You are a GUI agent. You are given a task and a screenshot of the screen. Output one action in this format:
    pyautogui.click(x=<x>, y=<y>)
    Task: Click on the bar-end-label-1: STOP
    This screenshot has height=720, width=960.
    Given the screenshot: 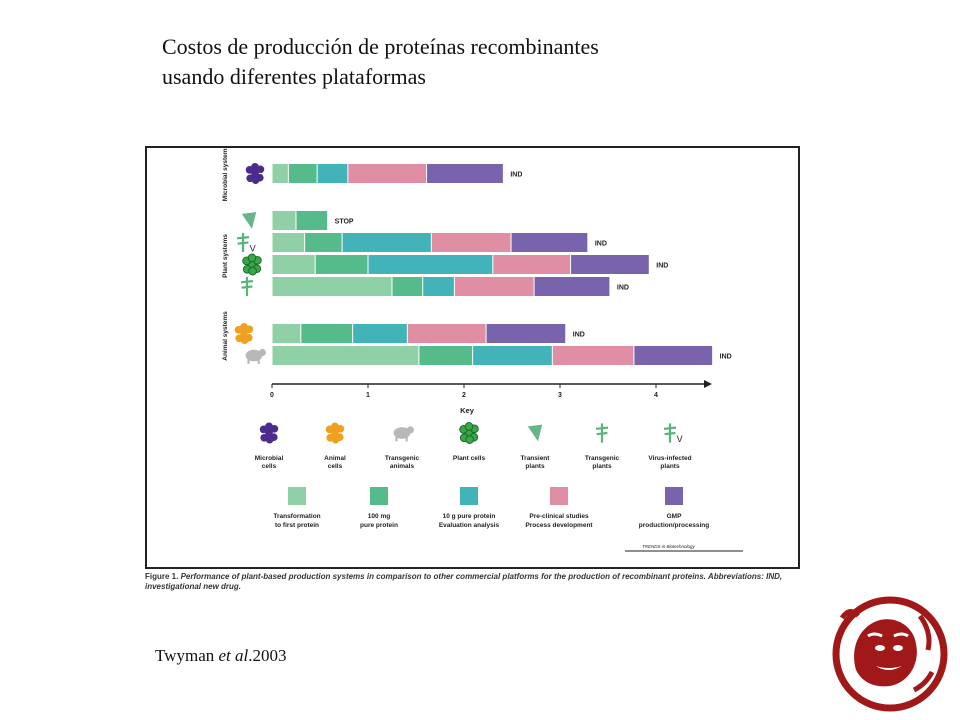 What is the action you would take?
    pyautogui.click(x=344, y=222)
    